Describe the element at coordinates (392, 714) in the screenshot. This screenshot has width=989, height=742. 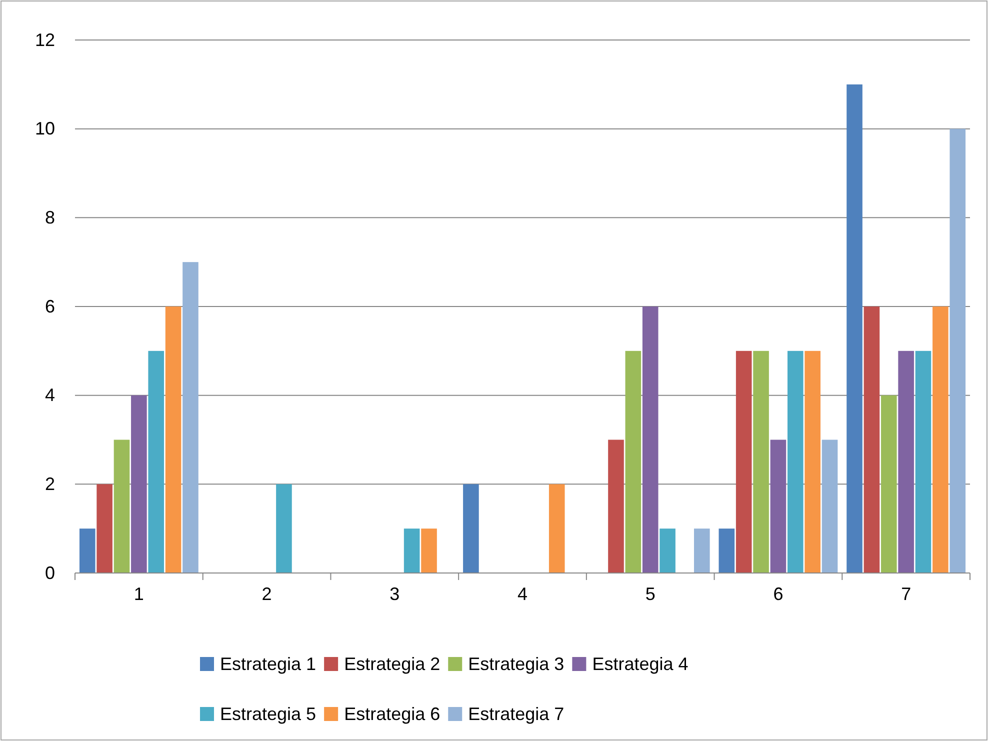
I see `legend-label: Estrategia 6` at that location.